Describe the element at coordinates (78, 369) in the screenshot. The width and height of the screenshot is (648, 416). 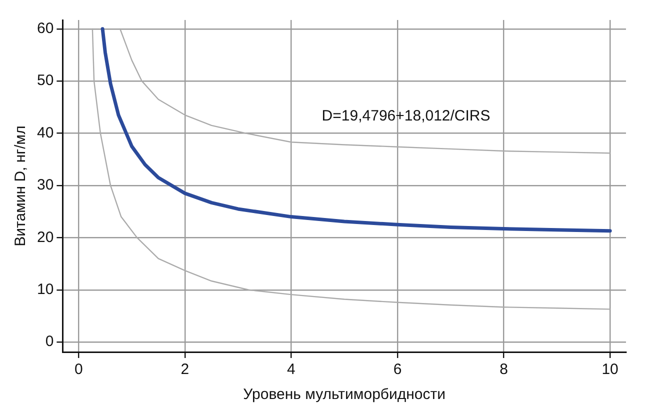
I see `x-tick-label: 0` at that location.